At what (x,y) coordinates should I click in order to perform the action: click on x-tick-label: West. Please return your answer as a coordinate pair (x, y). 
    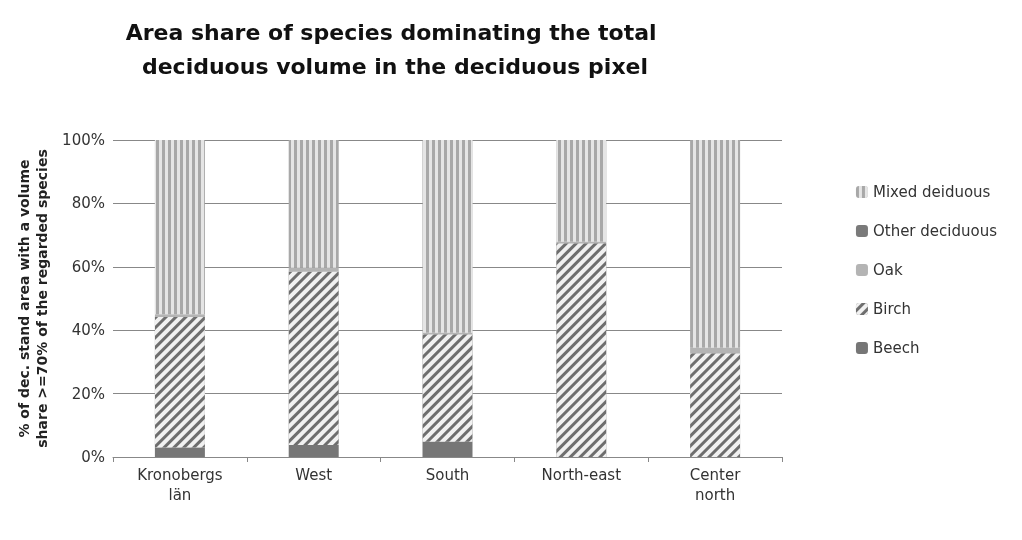
    Looking at the image, I should click on (314, 475).